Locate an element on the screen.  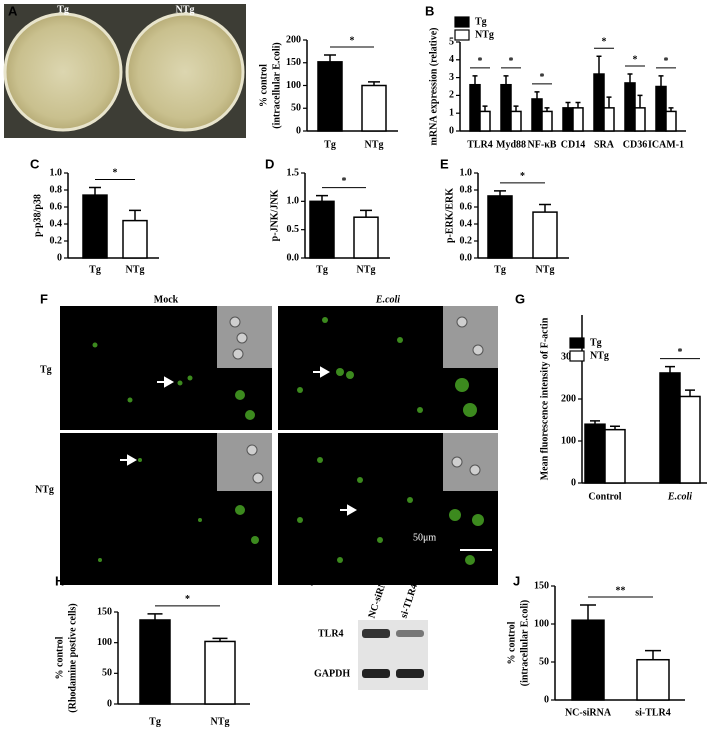
x-tick-label: SRA is located at coordinates (604, 144).